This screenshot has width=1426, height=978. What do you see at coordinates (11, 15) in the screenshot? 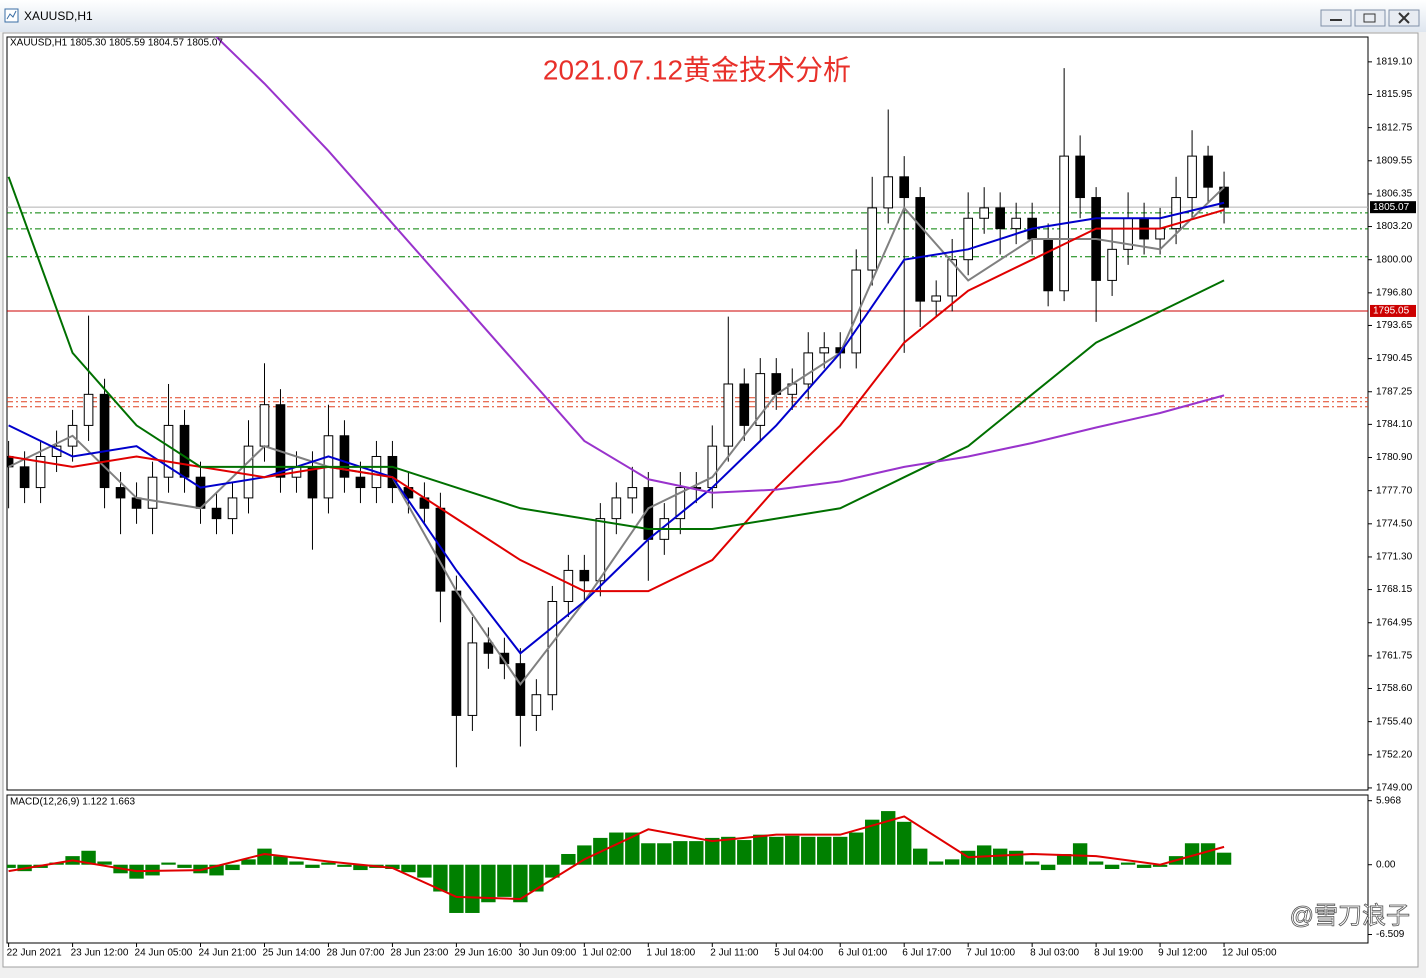
I see `window-icon-glyph` at bounding box center [11, 15].